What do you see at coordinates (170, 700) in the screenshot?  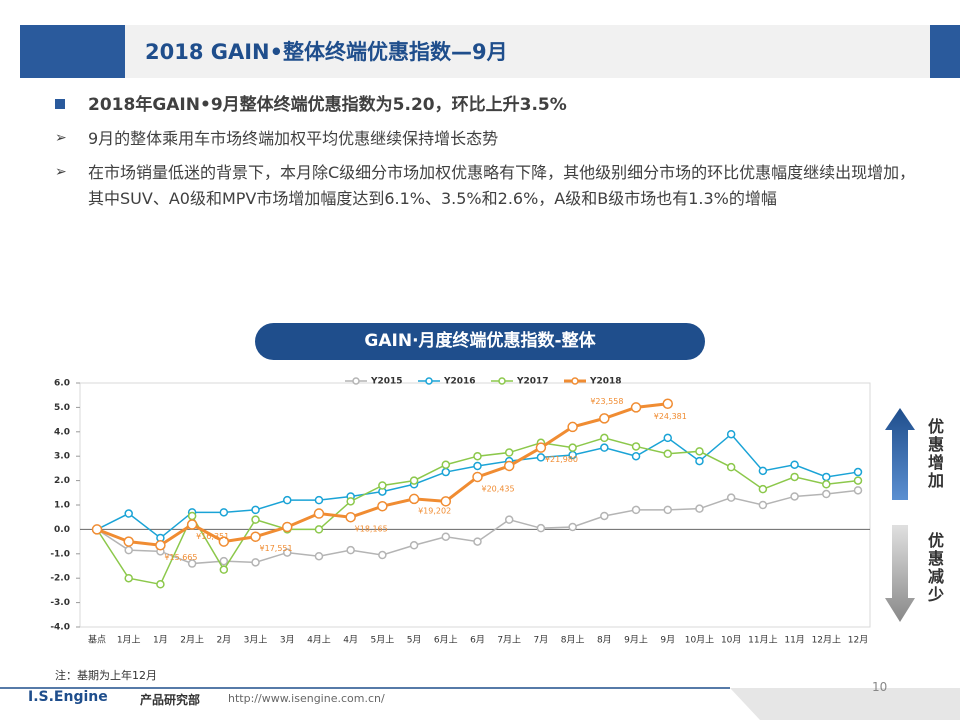 I see `footer-dept: 产品研究部` at bounding box center [170, 700].